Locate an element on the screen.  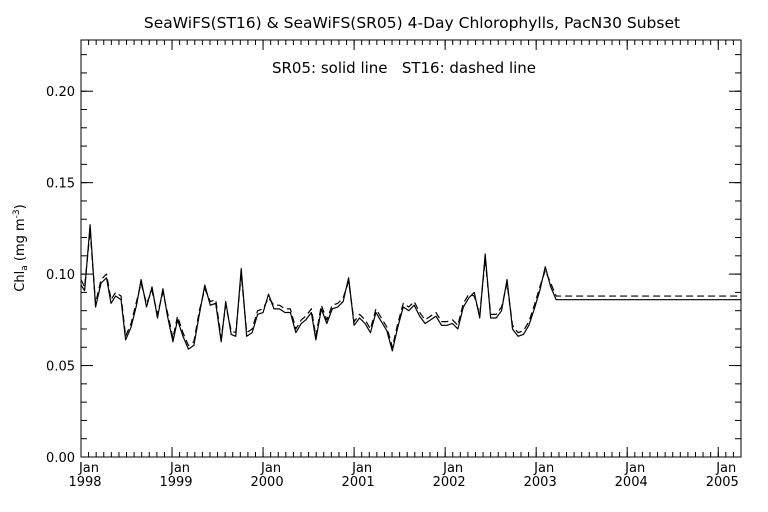
x-tick-year-label: 2005 is located at coordinates (722, 482).